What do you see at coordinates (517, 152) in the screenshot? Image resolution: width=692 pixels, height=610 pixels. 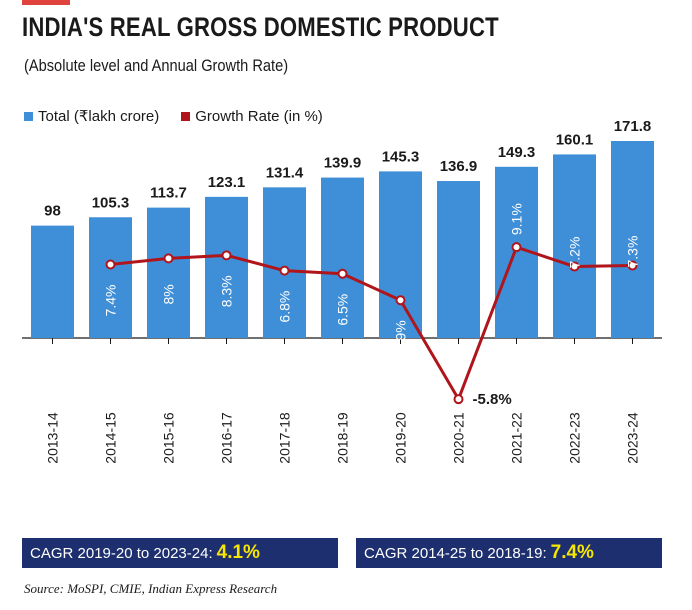 I see `bar-value-label-2021-22: 149.3` at bounding box center [517, 152].